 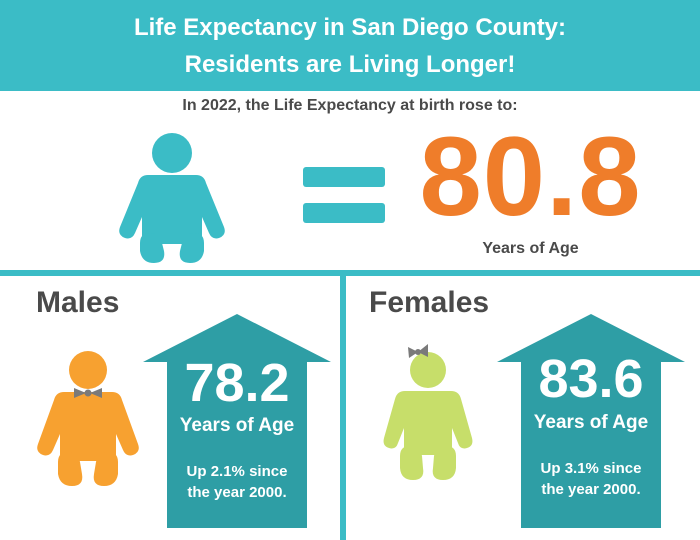 What do you see at coordinates (78, 302) in the screenshot?
I see `males-title: Males` at bounding box center [78, 302].